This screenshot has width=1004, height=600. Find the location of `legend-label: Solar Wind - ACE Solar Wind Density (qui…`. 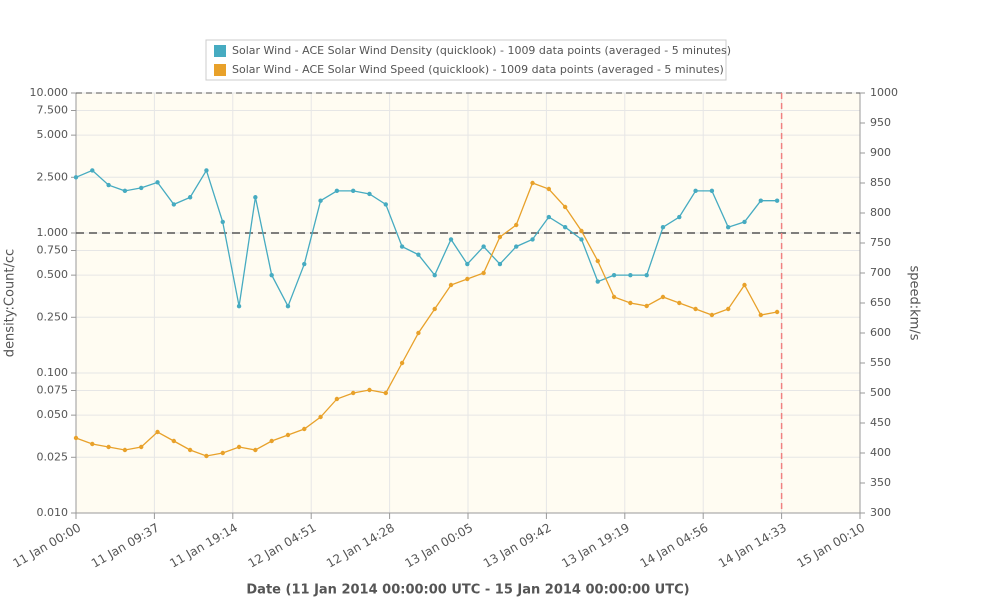

legend-label: Solar Wind - ACE Solar Wind Density (qui… is located at coordinates (481, 50).